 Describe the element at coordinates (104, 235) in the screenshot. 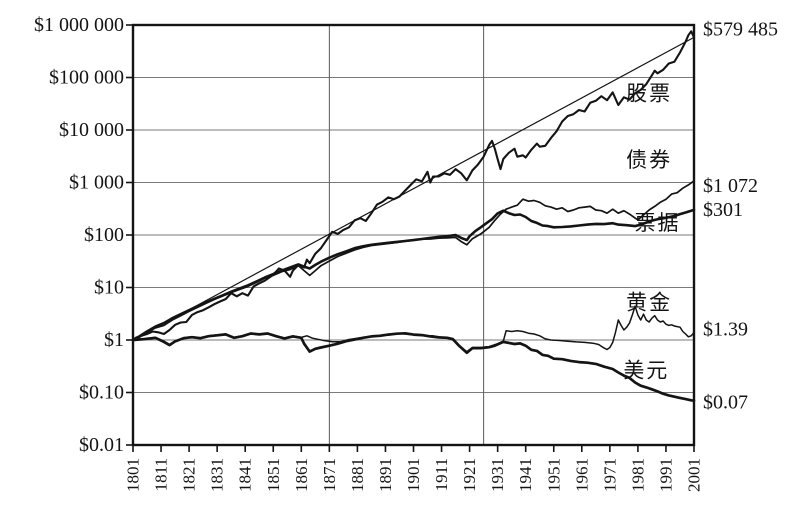

I see `y-tick-label: $100` at that location.